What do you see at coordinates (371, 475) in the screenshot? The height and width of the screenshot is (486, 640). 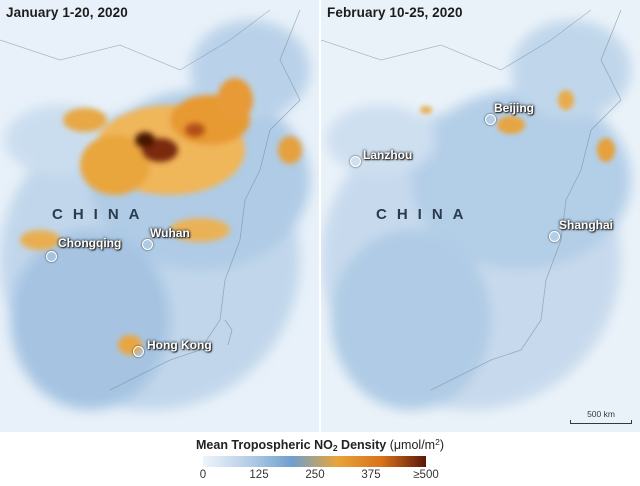 I see `legend-tick-375: 375` at bounding box center [371, 475].